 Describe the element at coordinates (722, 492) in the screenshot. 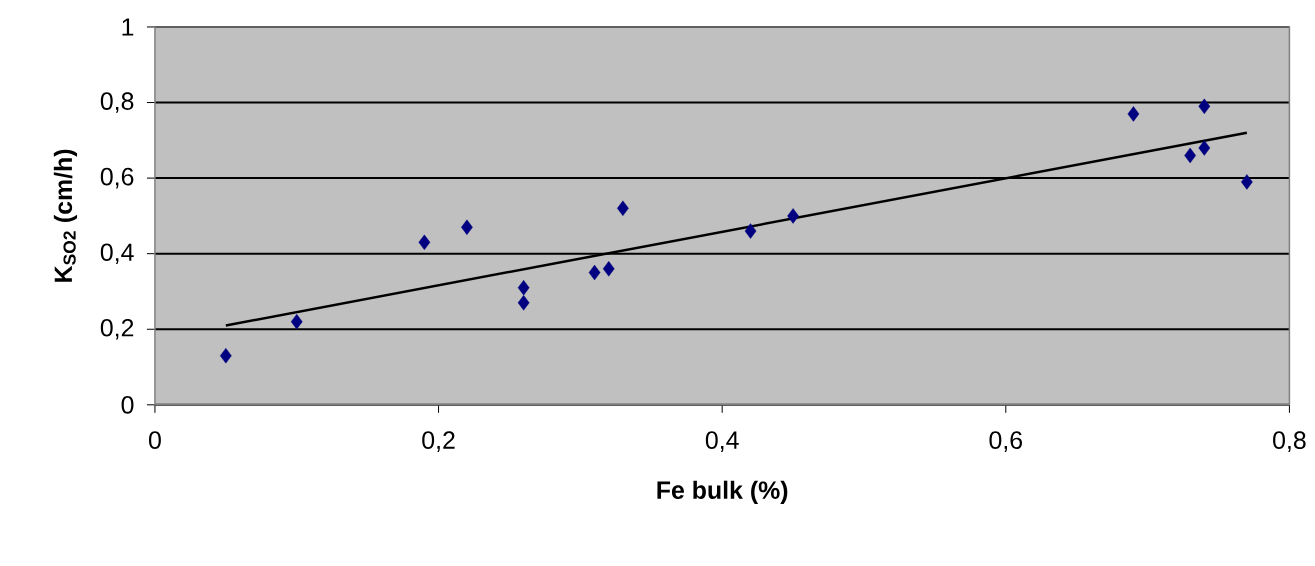

I see `x-axis-title: Fe bulk (%)` at that location.